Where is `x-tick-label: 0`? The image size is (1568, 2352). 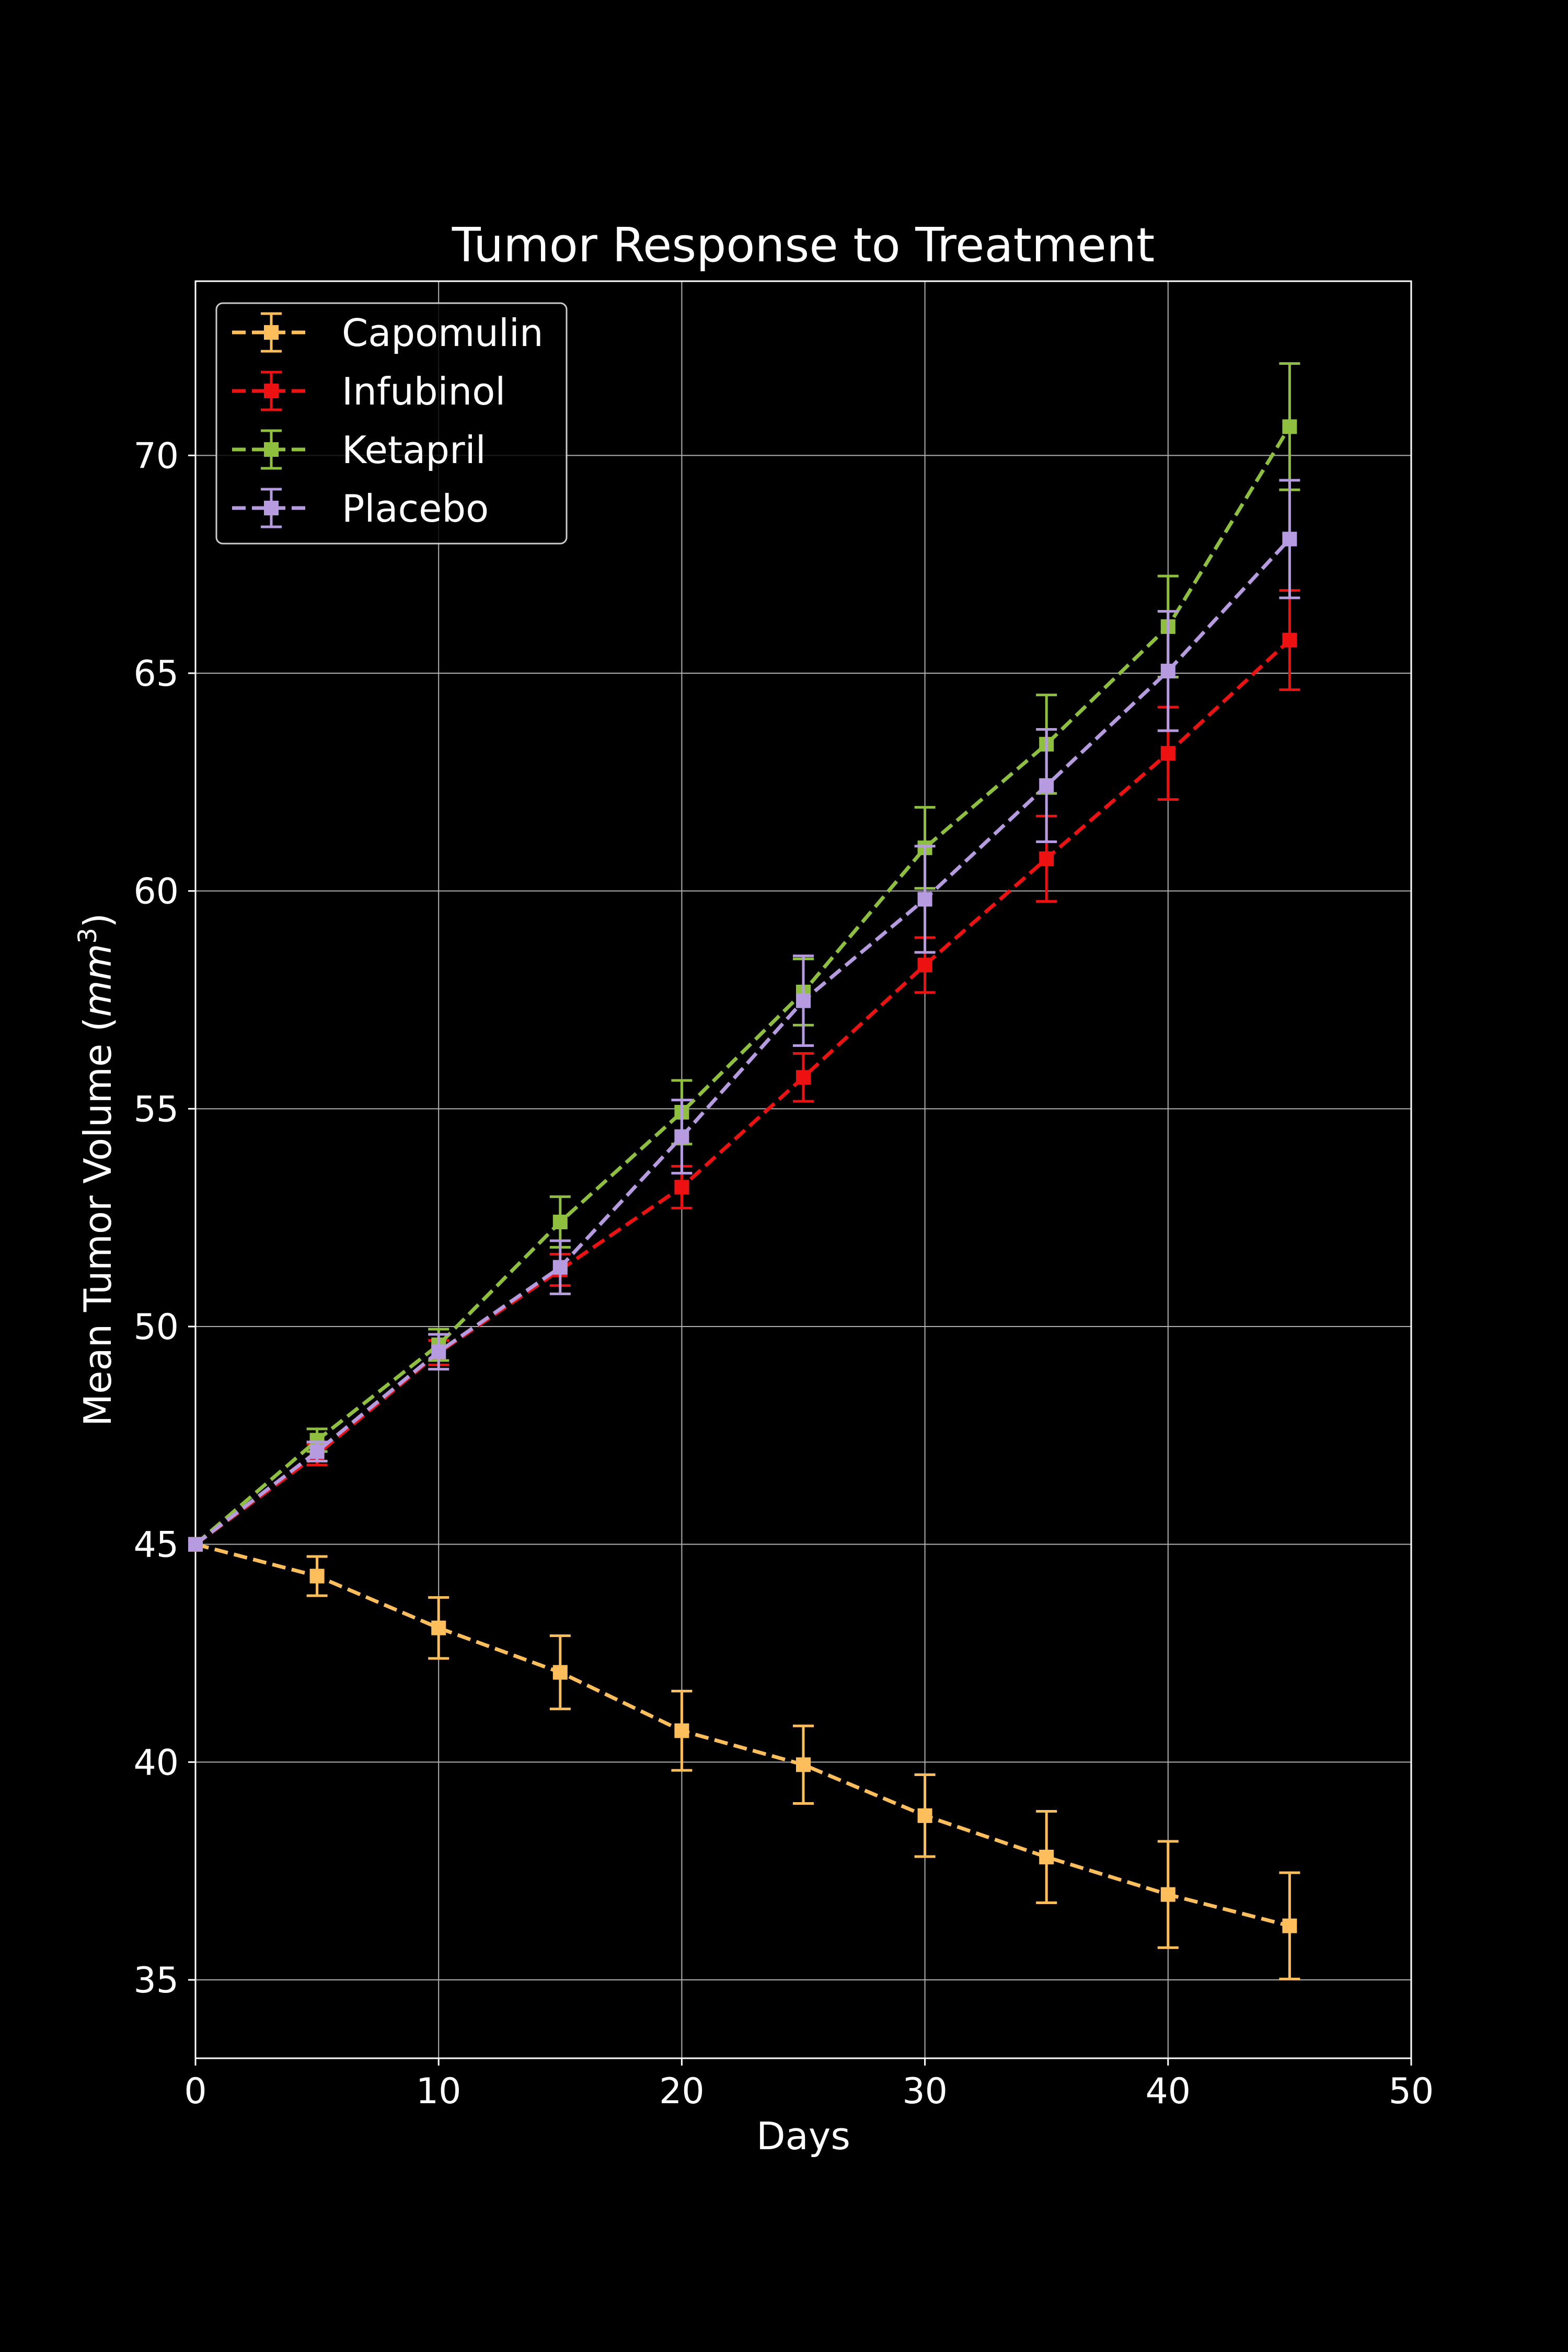 x-tick-label: 0 is located at coordinates (195, 2091).